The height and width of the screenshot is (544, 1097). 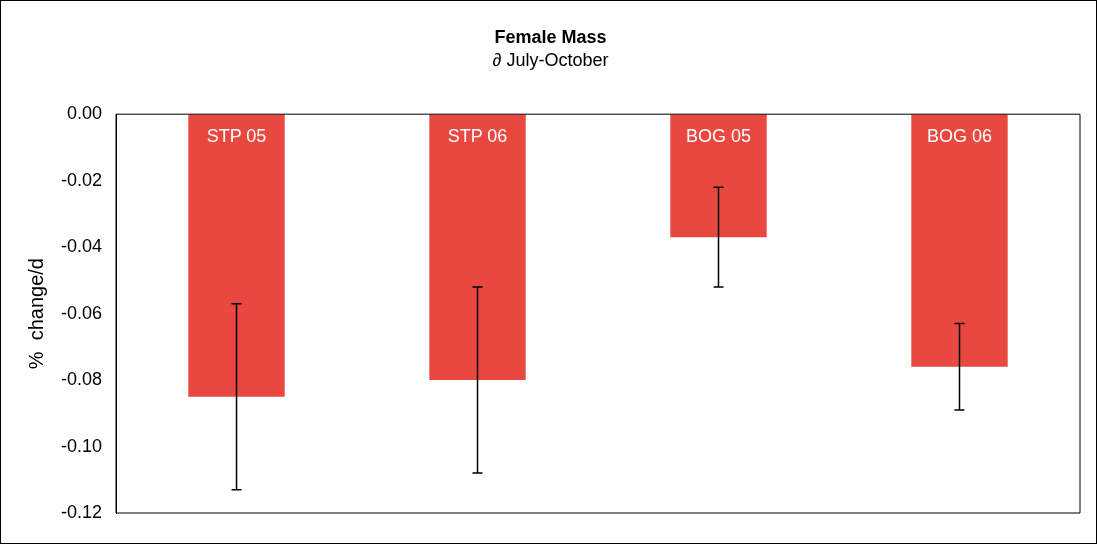 What do you see at coordinates (82, 511) in the screenshot?
I see `y-tick-label: -0.12` at bounding box center [82, 511].